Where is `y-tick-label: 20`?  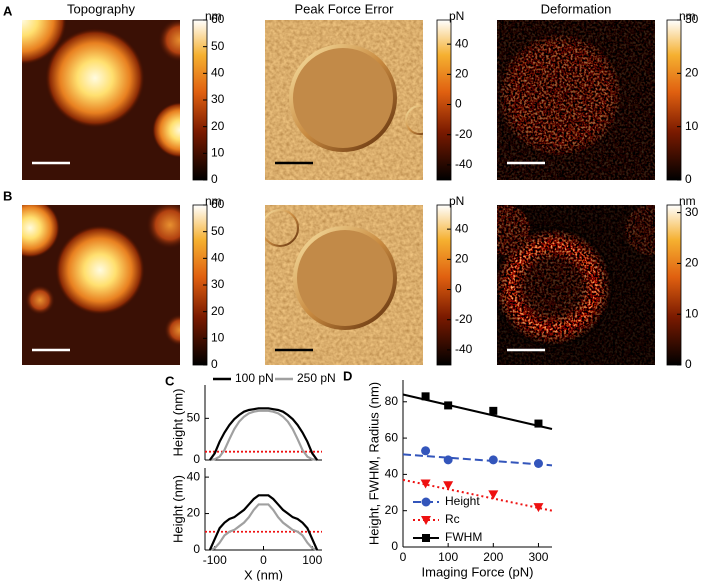 y-tick-label: 20 is located at coordinates (392, 510).